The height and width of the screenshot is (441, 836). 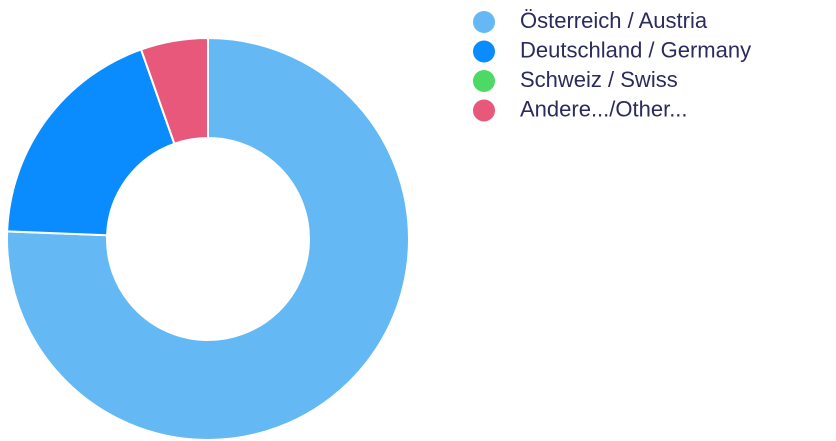 What do you see at coordinates (599, 79) in the screenshot?
I see `legend-label: Schweiz / Swiss` at bounding box center [599, 79].